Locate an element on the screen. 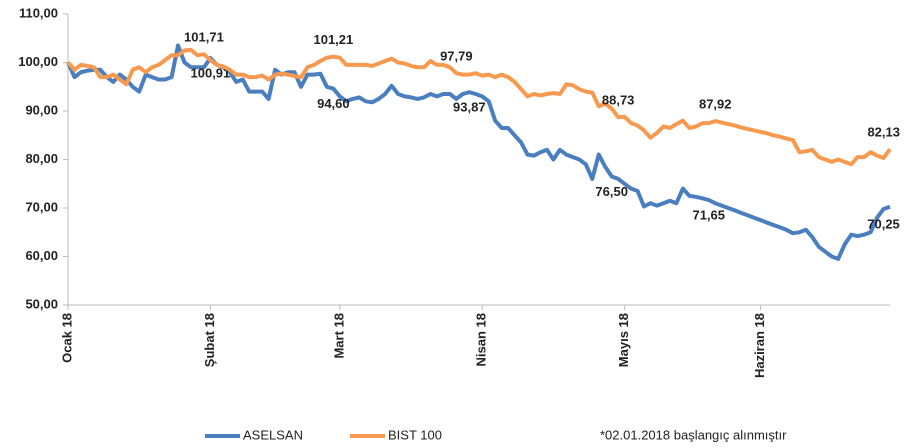 Image resolution: width=919 pixels, height=448 pixels. y-tick-label: 100,00 is located at coordinates (38, 61).